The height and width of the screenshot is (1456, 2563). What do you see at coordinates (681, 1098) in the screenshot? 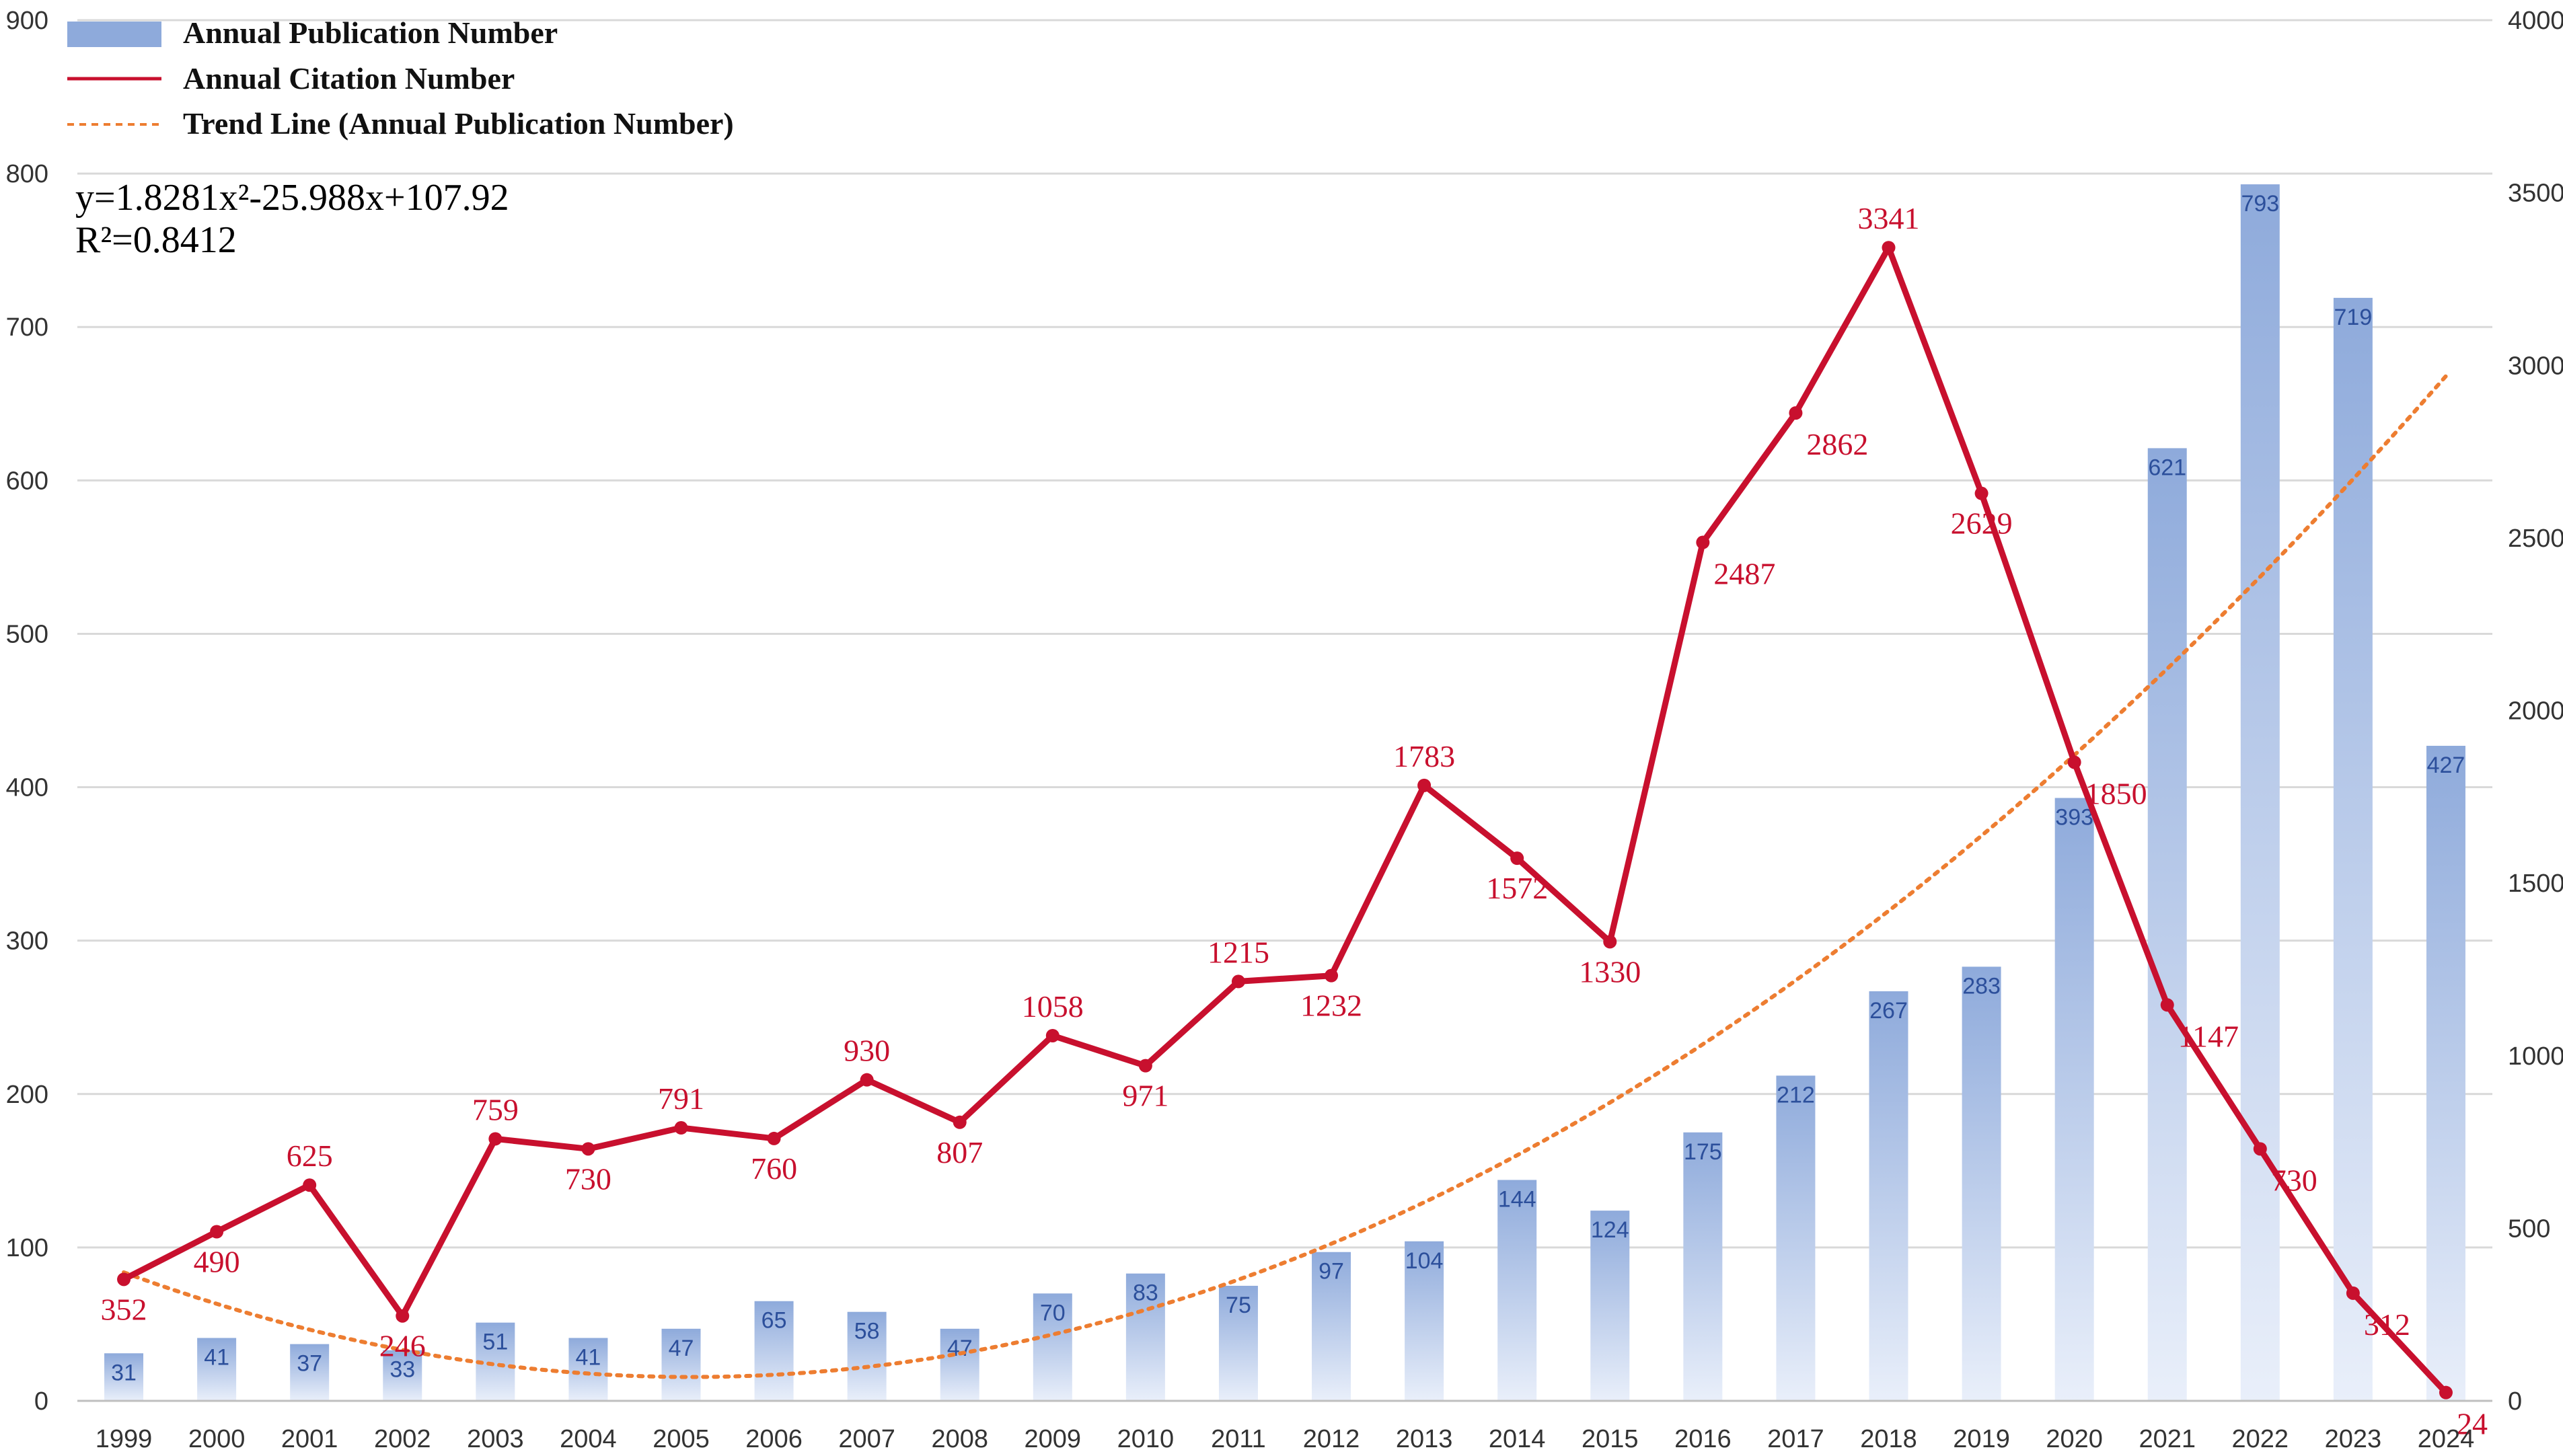
I see `citation-label: 791` at bounding box center [681, 1098].